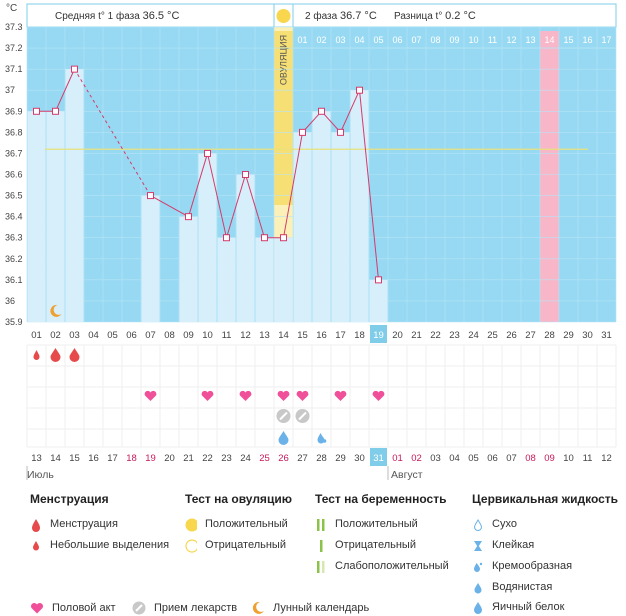 The width and height of the screenshot is (626, 616). I want to click on ovulation-label: ОВУЛЯЦИЯ, so click(284, 60).